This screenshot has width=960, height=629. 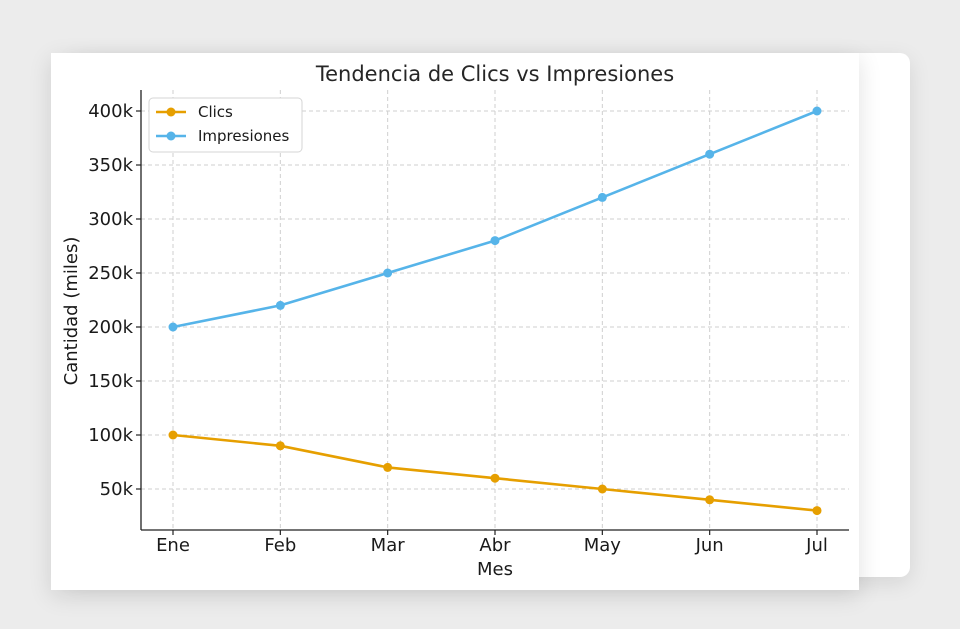 What do you see at coordinates (280, 545) in the screenshot?
I see `x-tick-label: Feb` at bounding box center [280, 545].